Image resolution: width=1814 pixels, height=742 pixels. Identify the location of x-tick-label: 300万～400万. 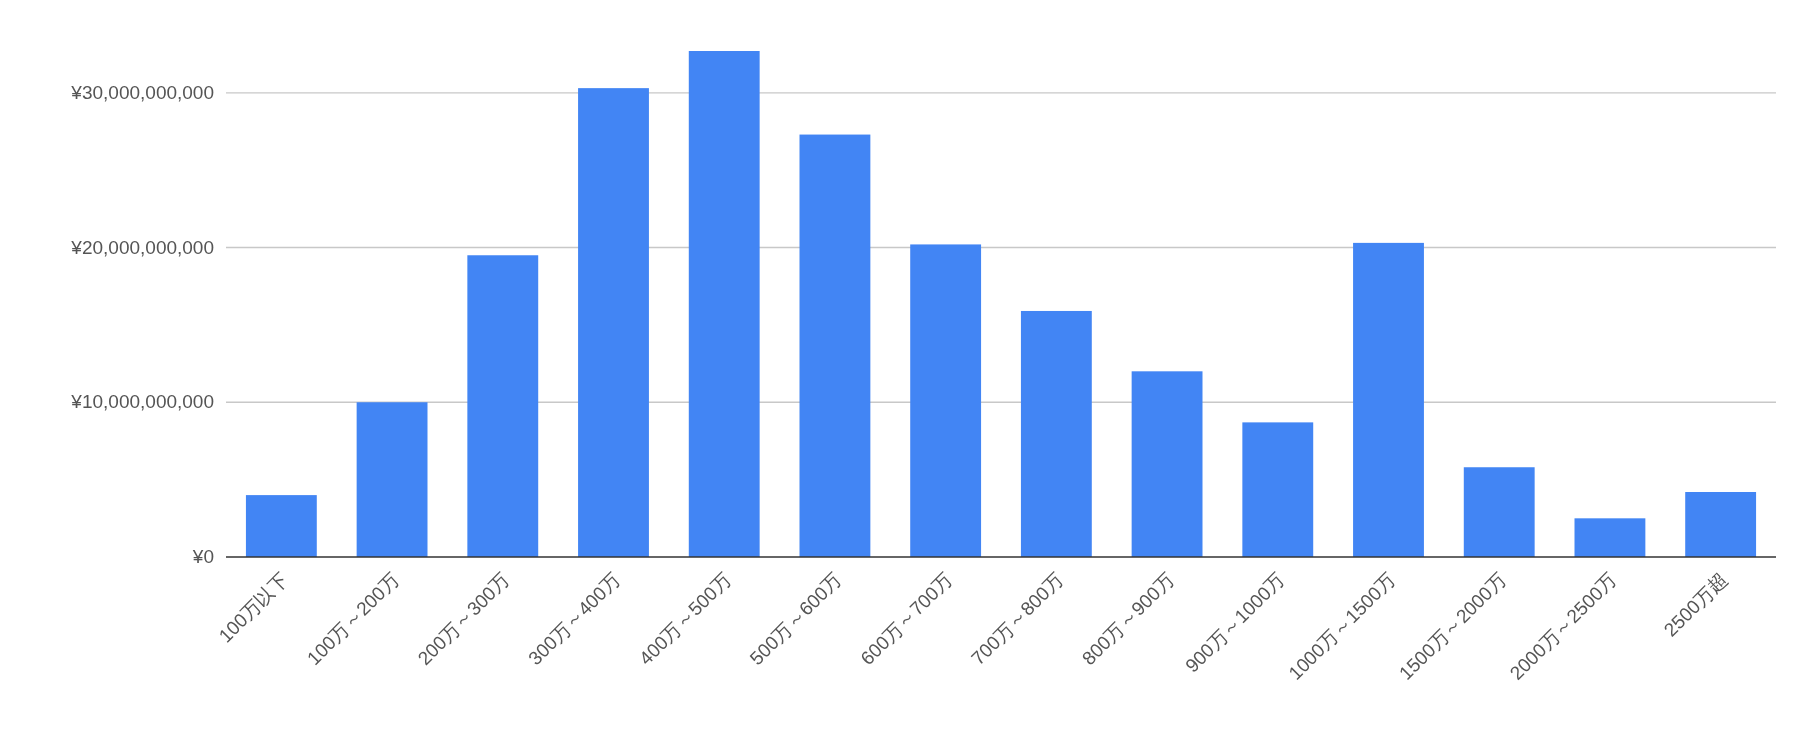
(574, 618).